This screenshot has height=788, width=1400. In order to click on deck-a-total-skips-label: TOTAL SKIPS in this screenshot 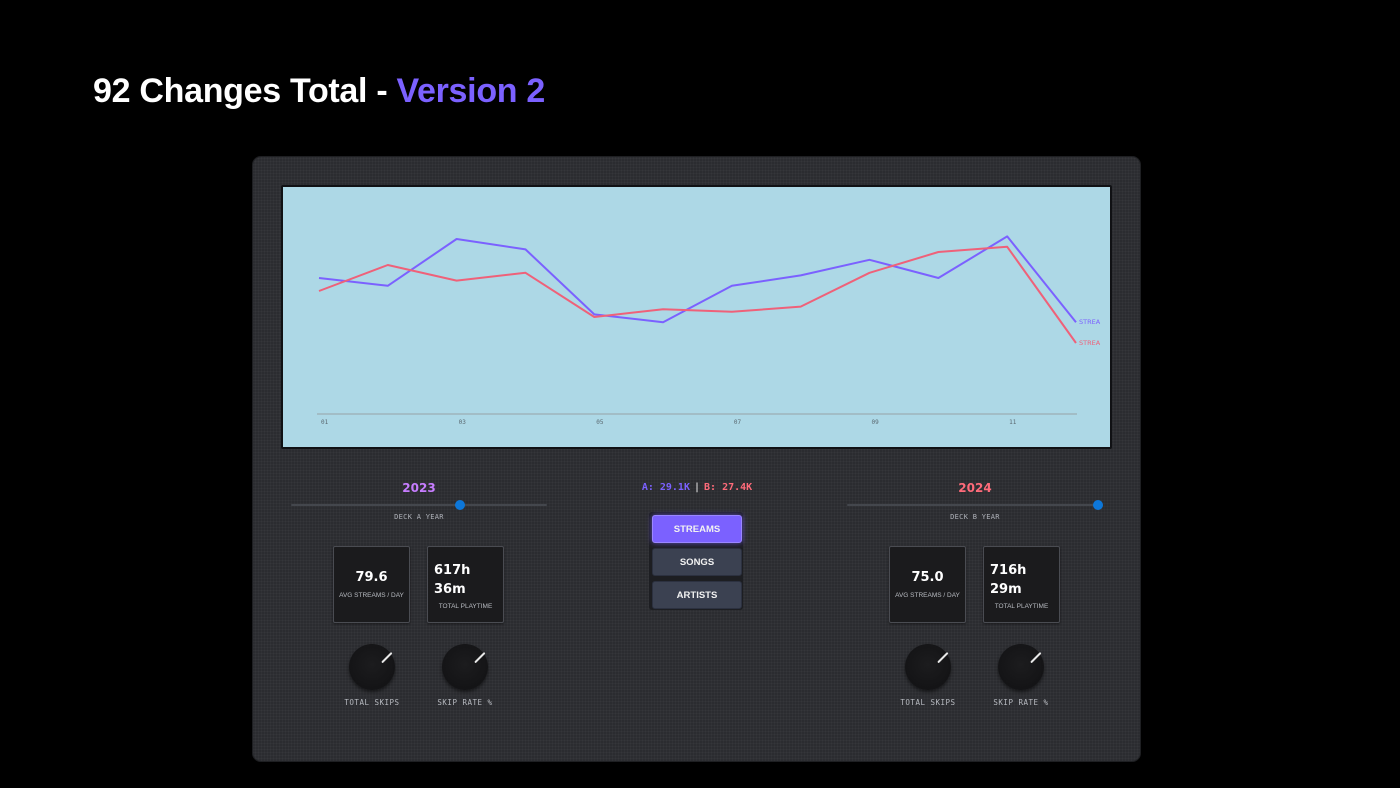, I will do `click(372, 702)`.